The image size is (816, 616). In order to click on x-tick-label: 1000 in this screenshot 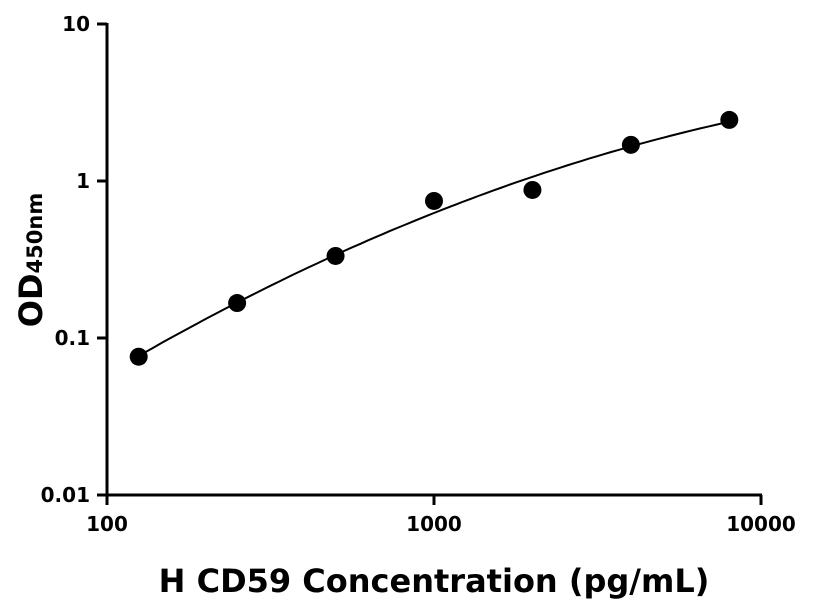, I will do `click(434, 524)`.